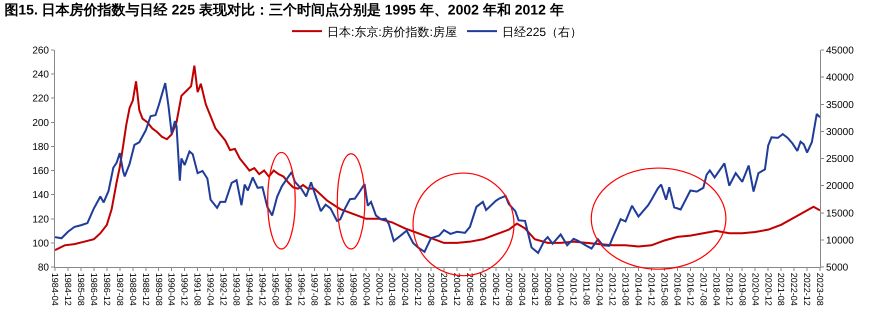 Image resolution: width=880 pixels, height=329 pixels. What do you see at coordinates (820, 289) in the screenshot?
I see `x-tick-label: 2023-08` at bounding box center [820, 289].